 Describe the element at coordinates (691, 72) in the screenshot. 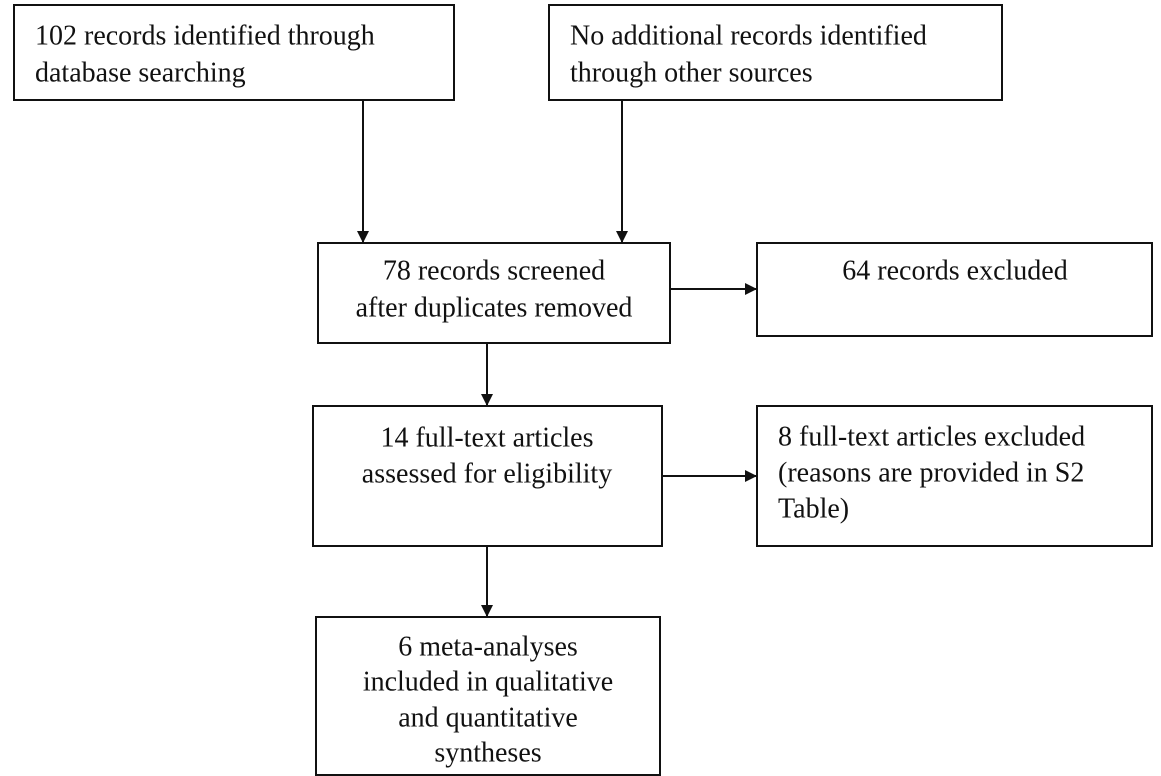

I see `node-text: through other sources` at that location.